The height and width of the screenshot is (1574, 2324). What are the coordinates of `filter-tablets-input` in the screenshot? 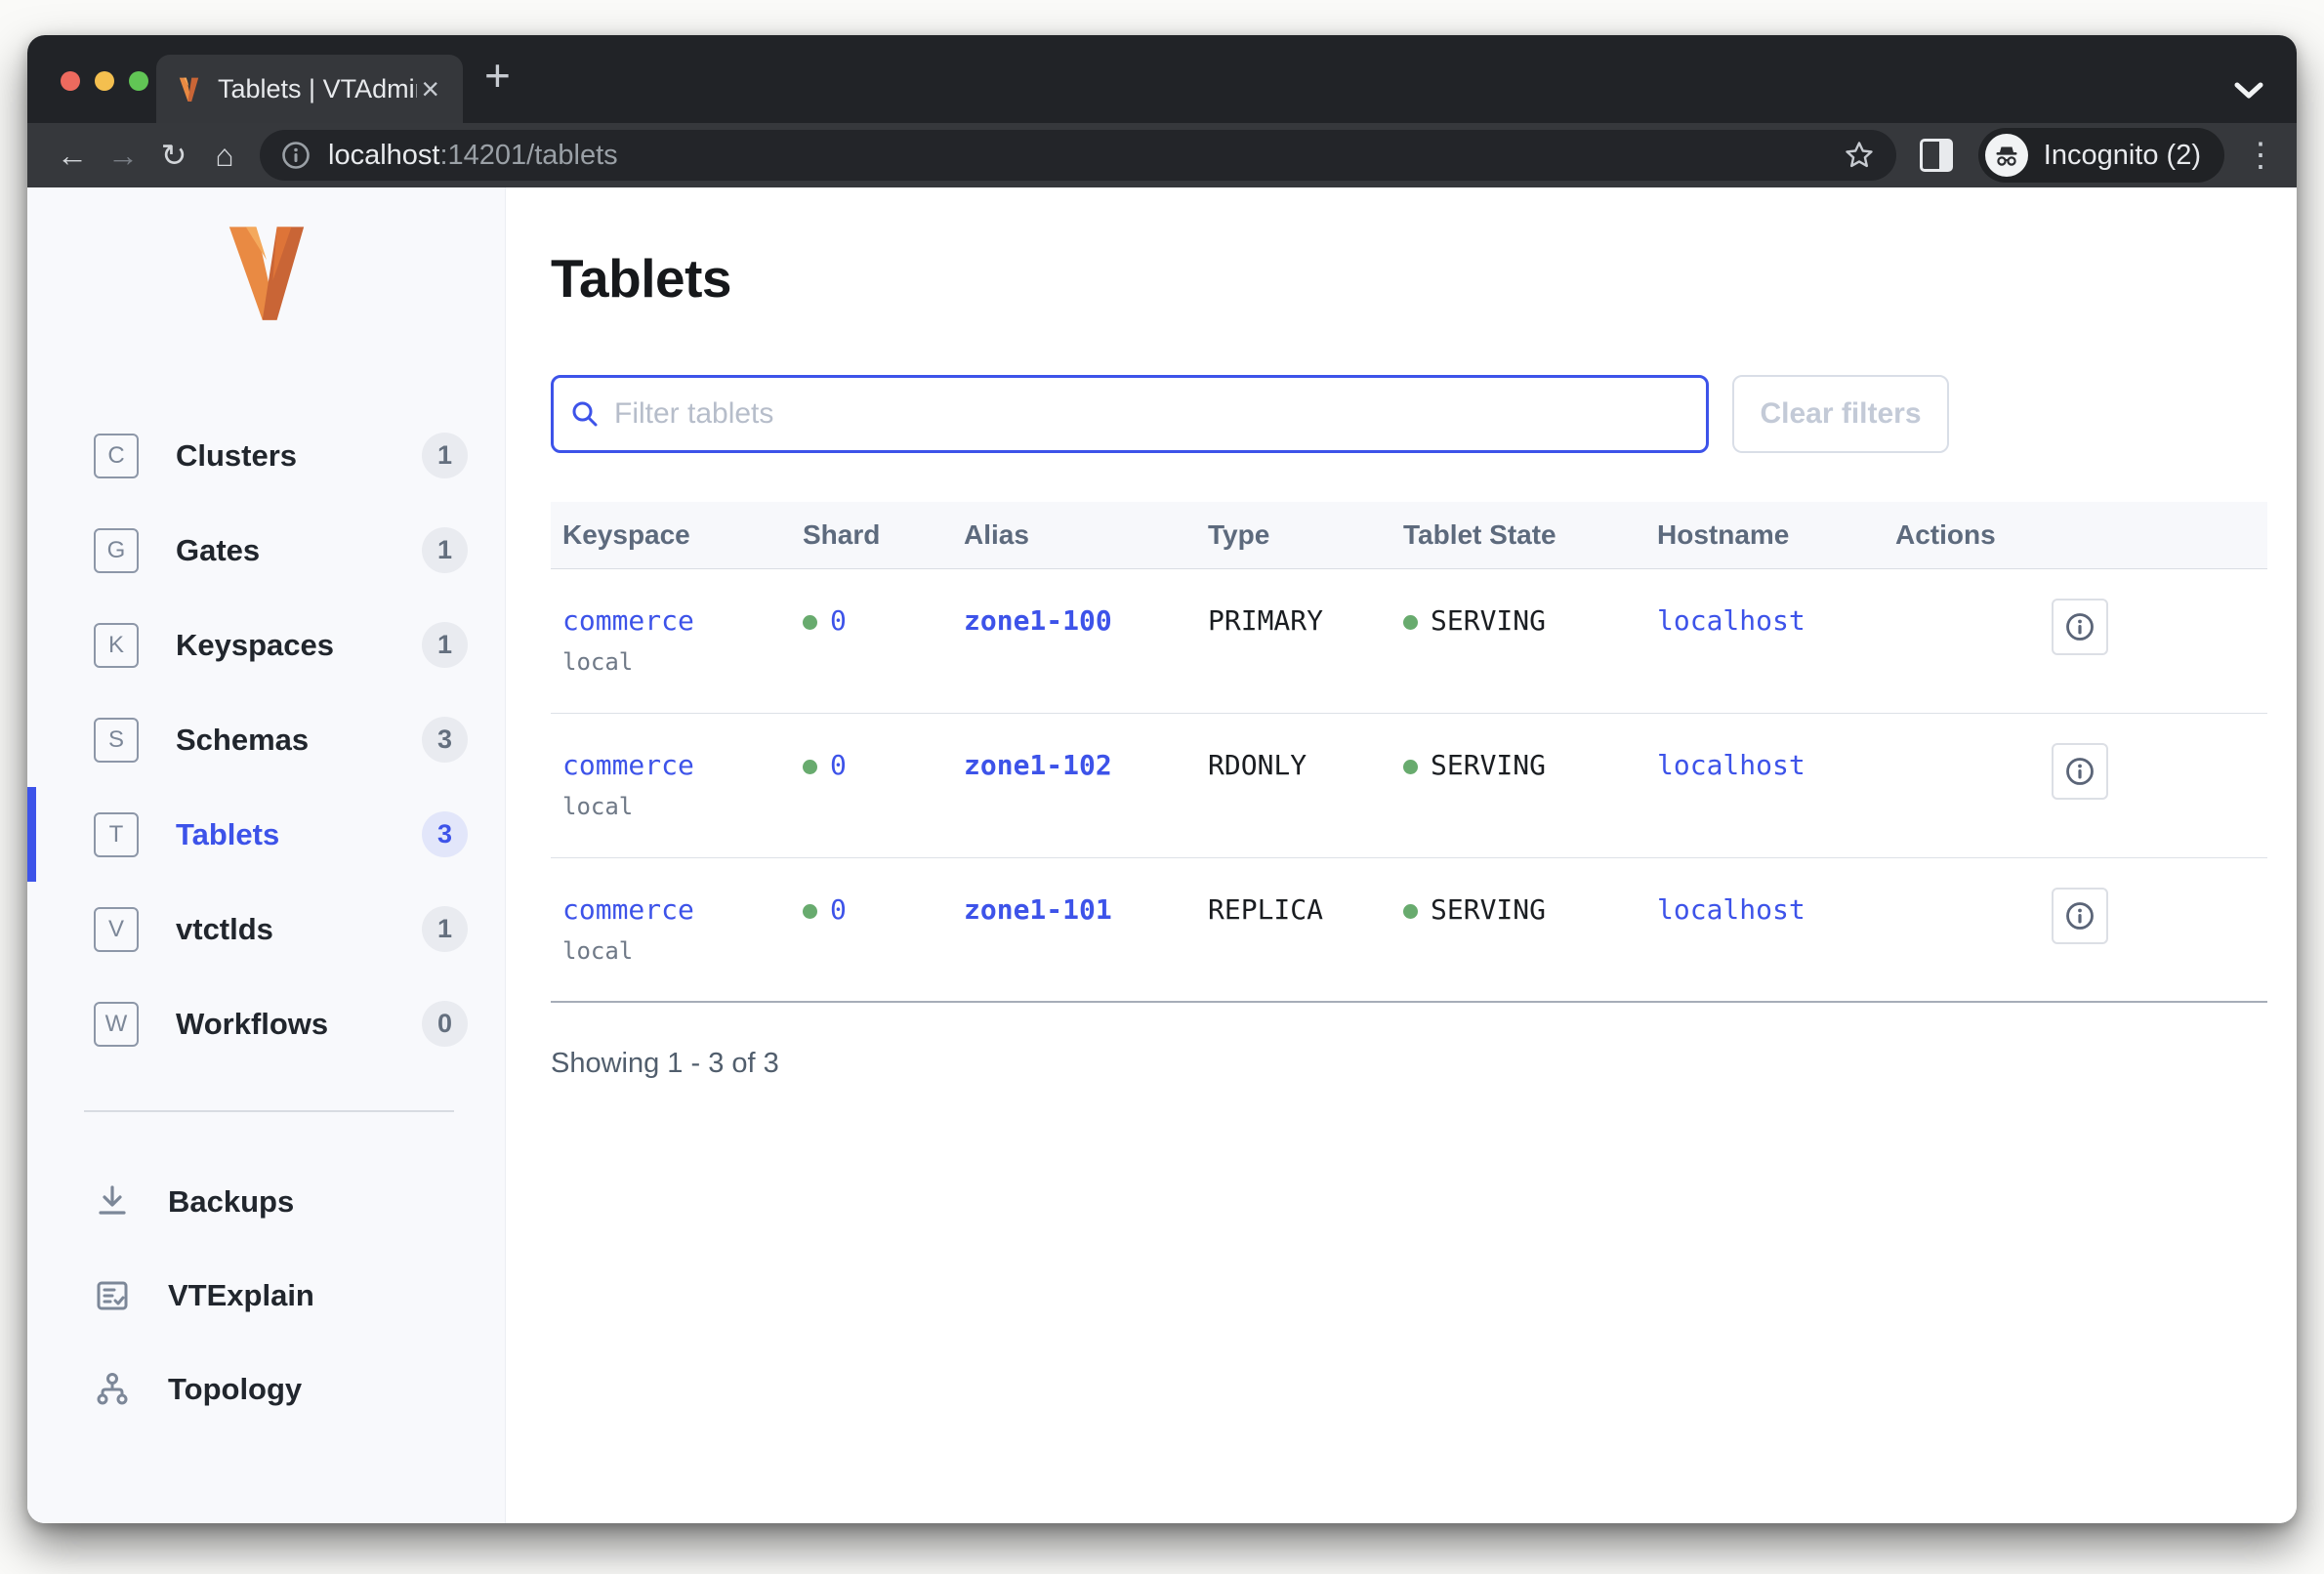 It's located at (1130, 414).